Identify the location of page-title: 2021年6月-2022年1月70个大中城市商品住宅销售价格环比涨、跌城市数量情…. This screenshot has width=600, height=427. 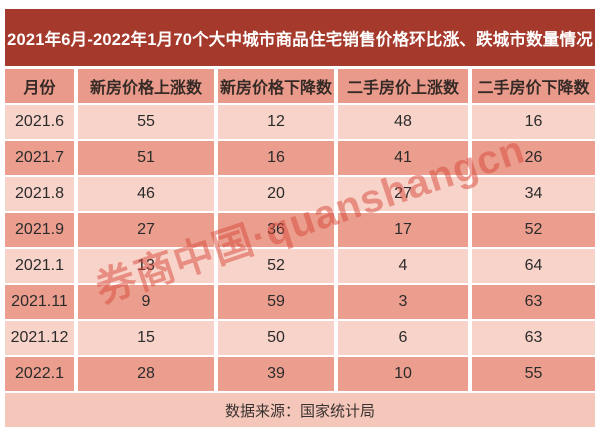
(300, 37).